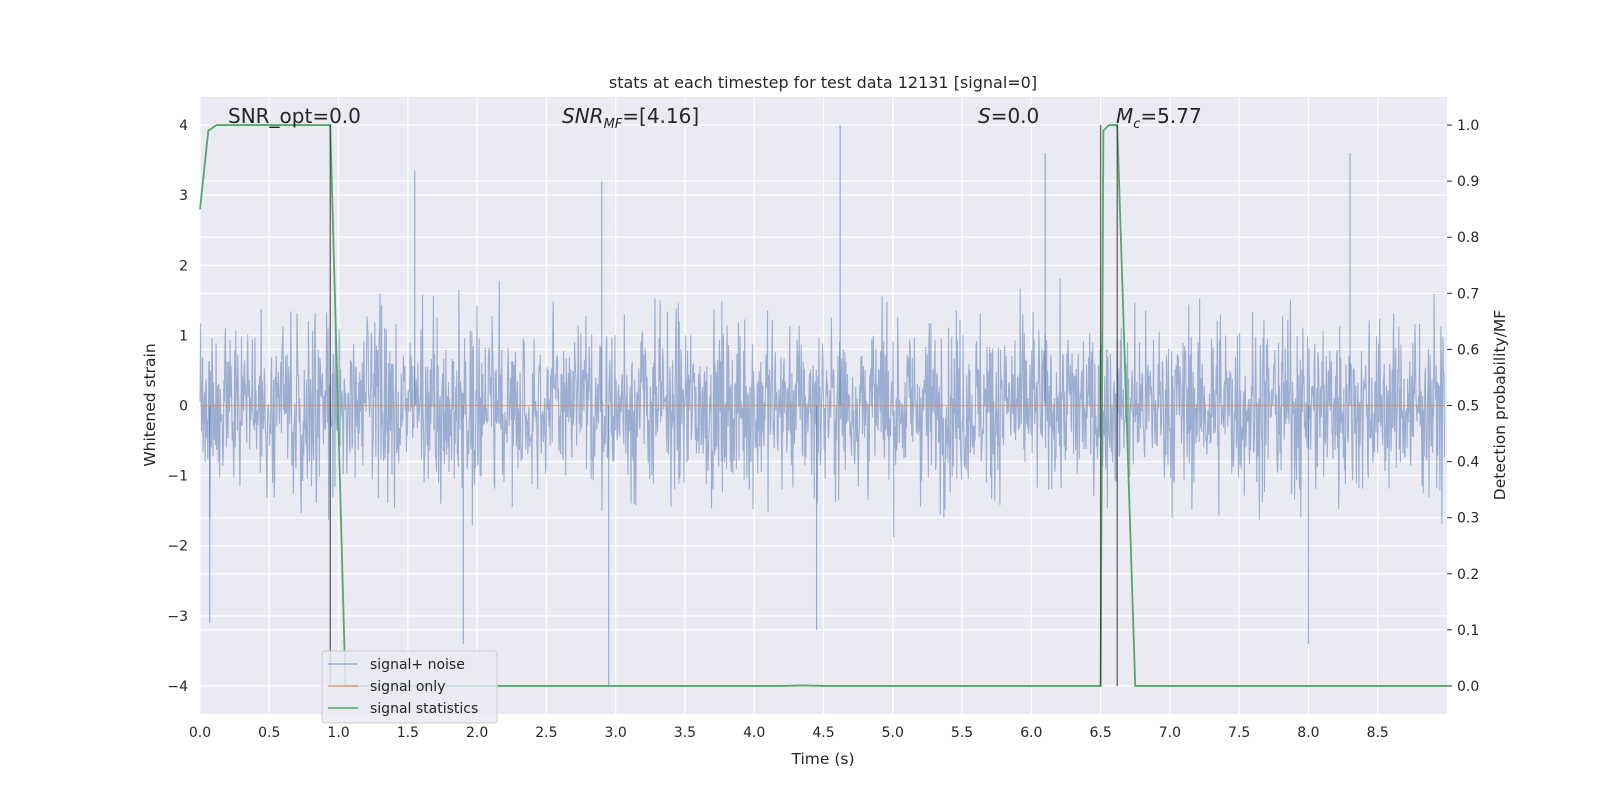 The width and height of the screenshot is (1600, 800). What do you see at coordinates (984, 116) in the screenshot?
I see `annotation-s-main: S` at bounding box center [984, 116].